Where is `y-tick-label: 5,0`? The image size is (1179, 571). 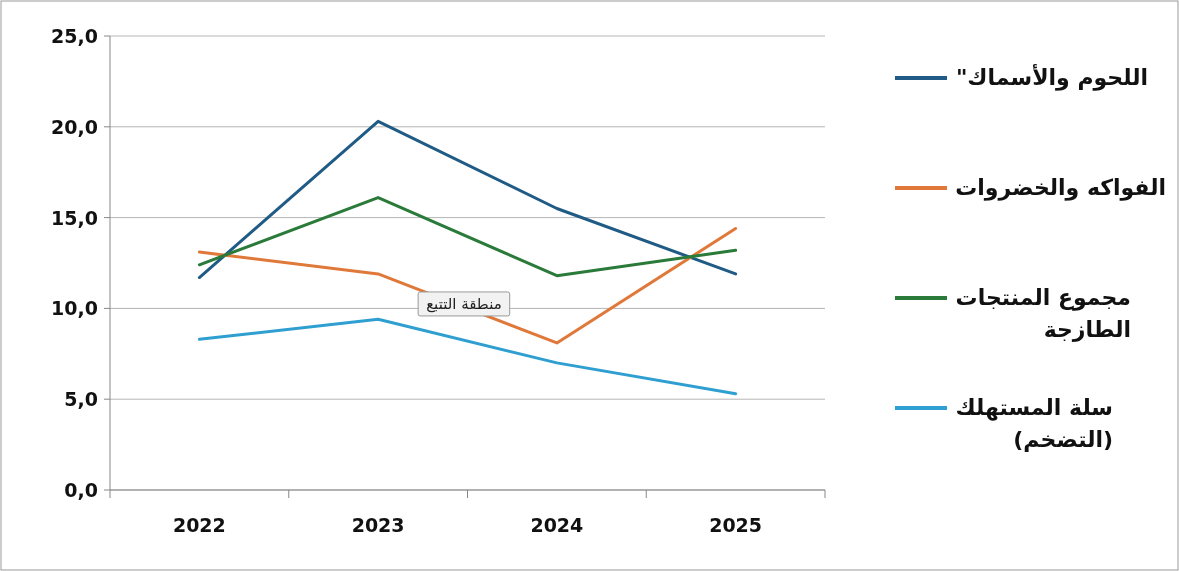 y-tick-label: 5,0 is located at coordinates (81, 399).